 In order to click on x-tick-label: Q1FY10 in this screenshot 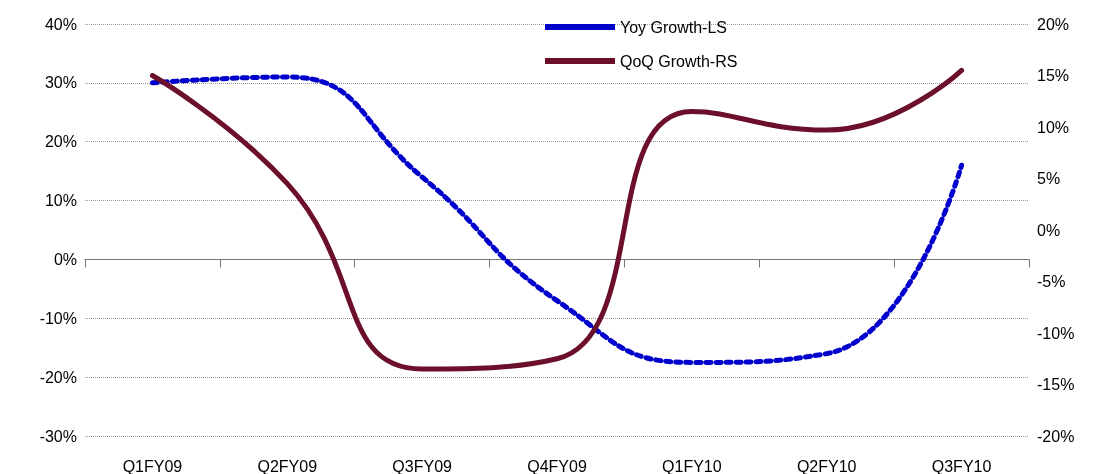, I will do `click(692, 465)`.